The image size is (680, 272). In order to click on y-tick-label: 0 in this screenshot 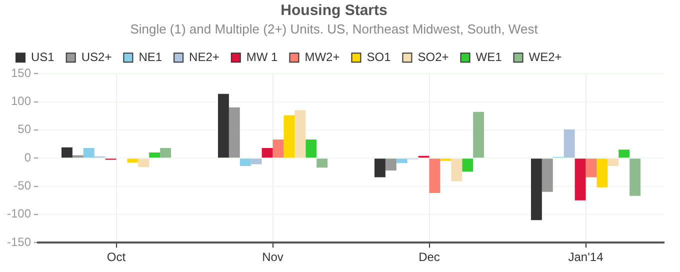, I will do `click(28, 157)`.